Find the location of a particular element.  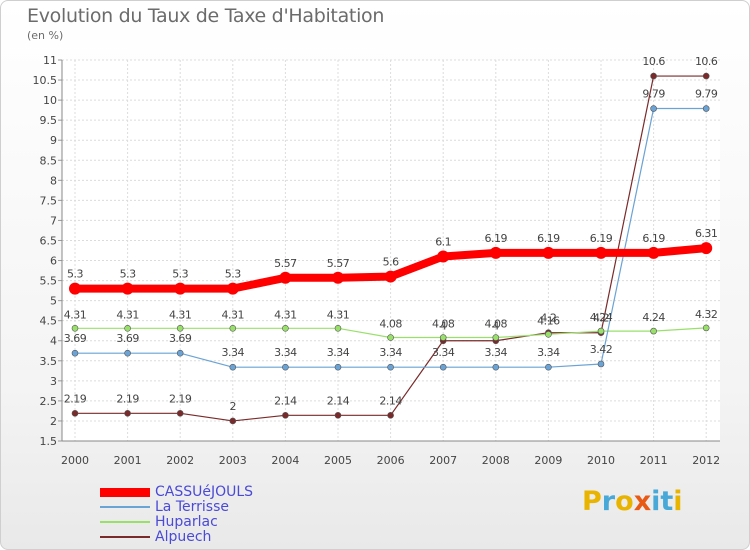

data-label: 6.31 is located at coordinates (706, 233).